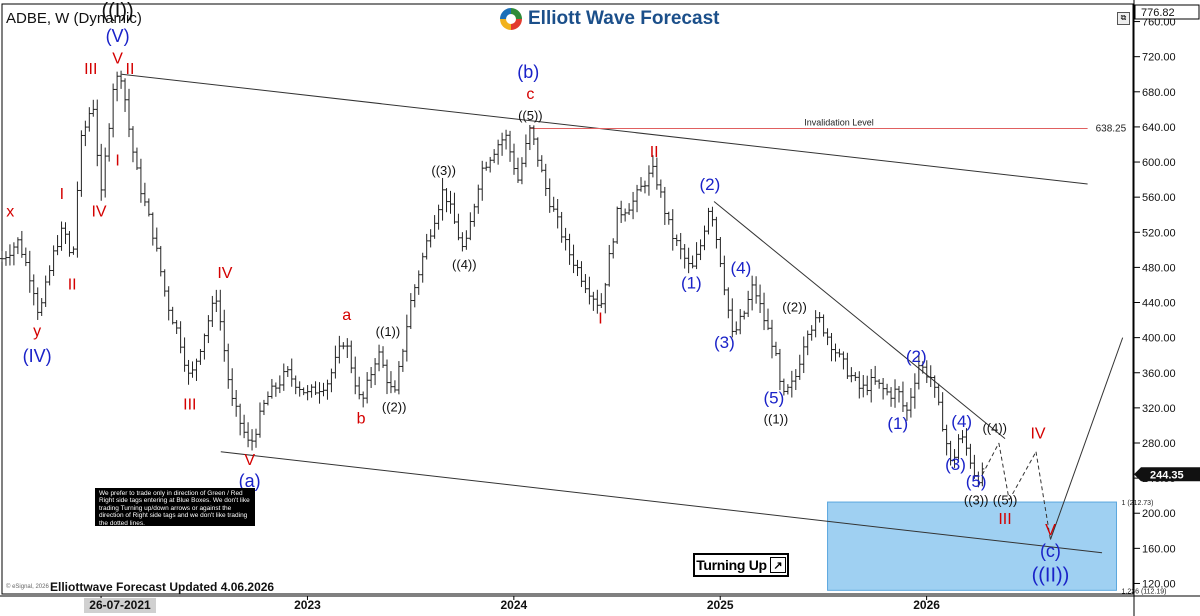 This screenshot has width=1200, height=616. I want to click on wave-label: (IV), so click(37, 356).